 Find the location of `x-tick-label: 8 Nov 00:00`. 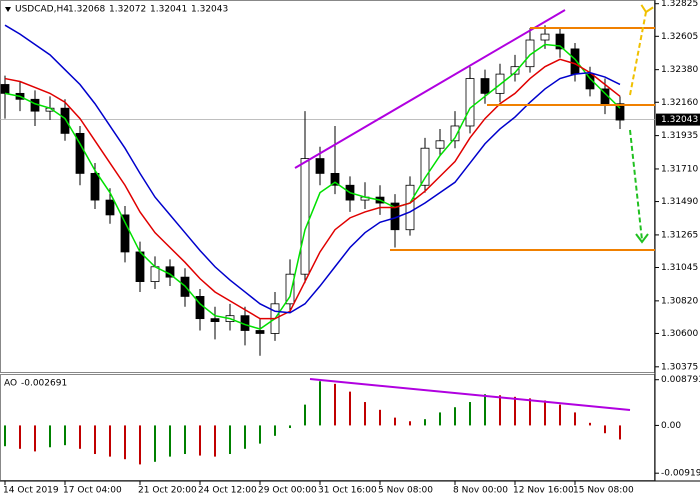

x-tick-label: 8 Nov 00:00 is located at coordinates (480, 491).